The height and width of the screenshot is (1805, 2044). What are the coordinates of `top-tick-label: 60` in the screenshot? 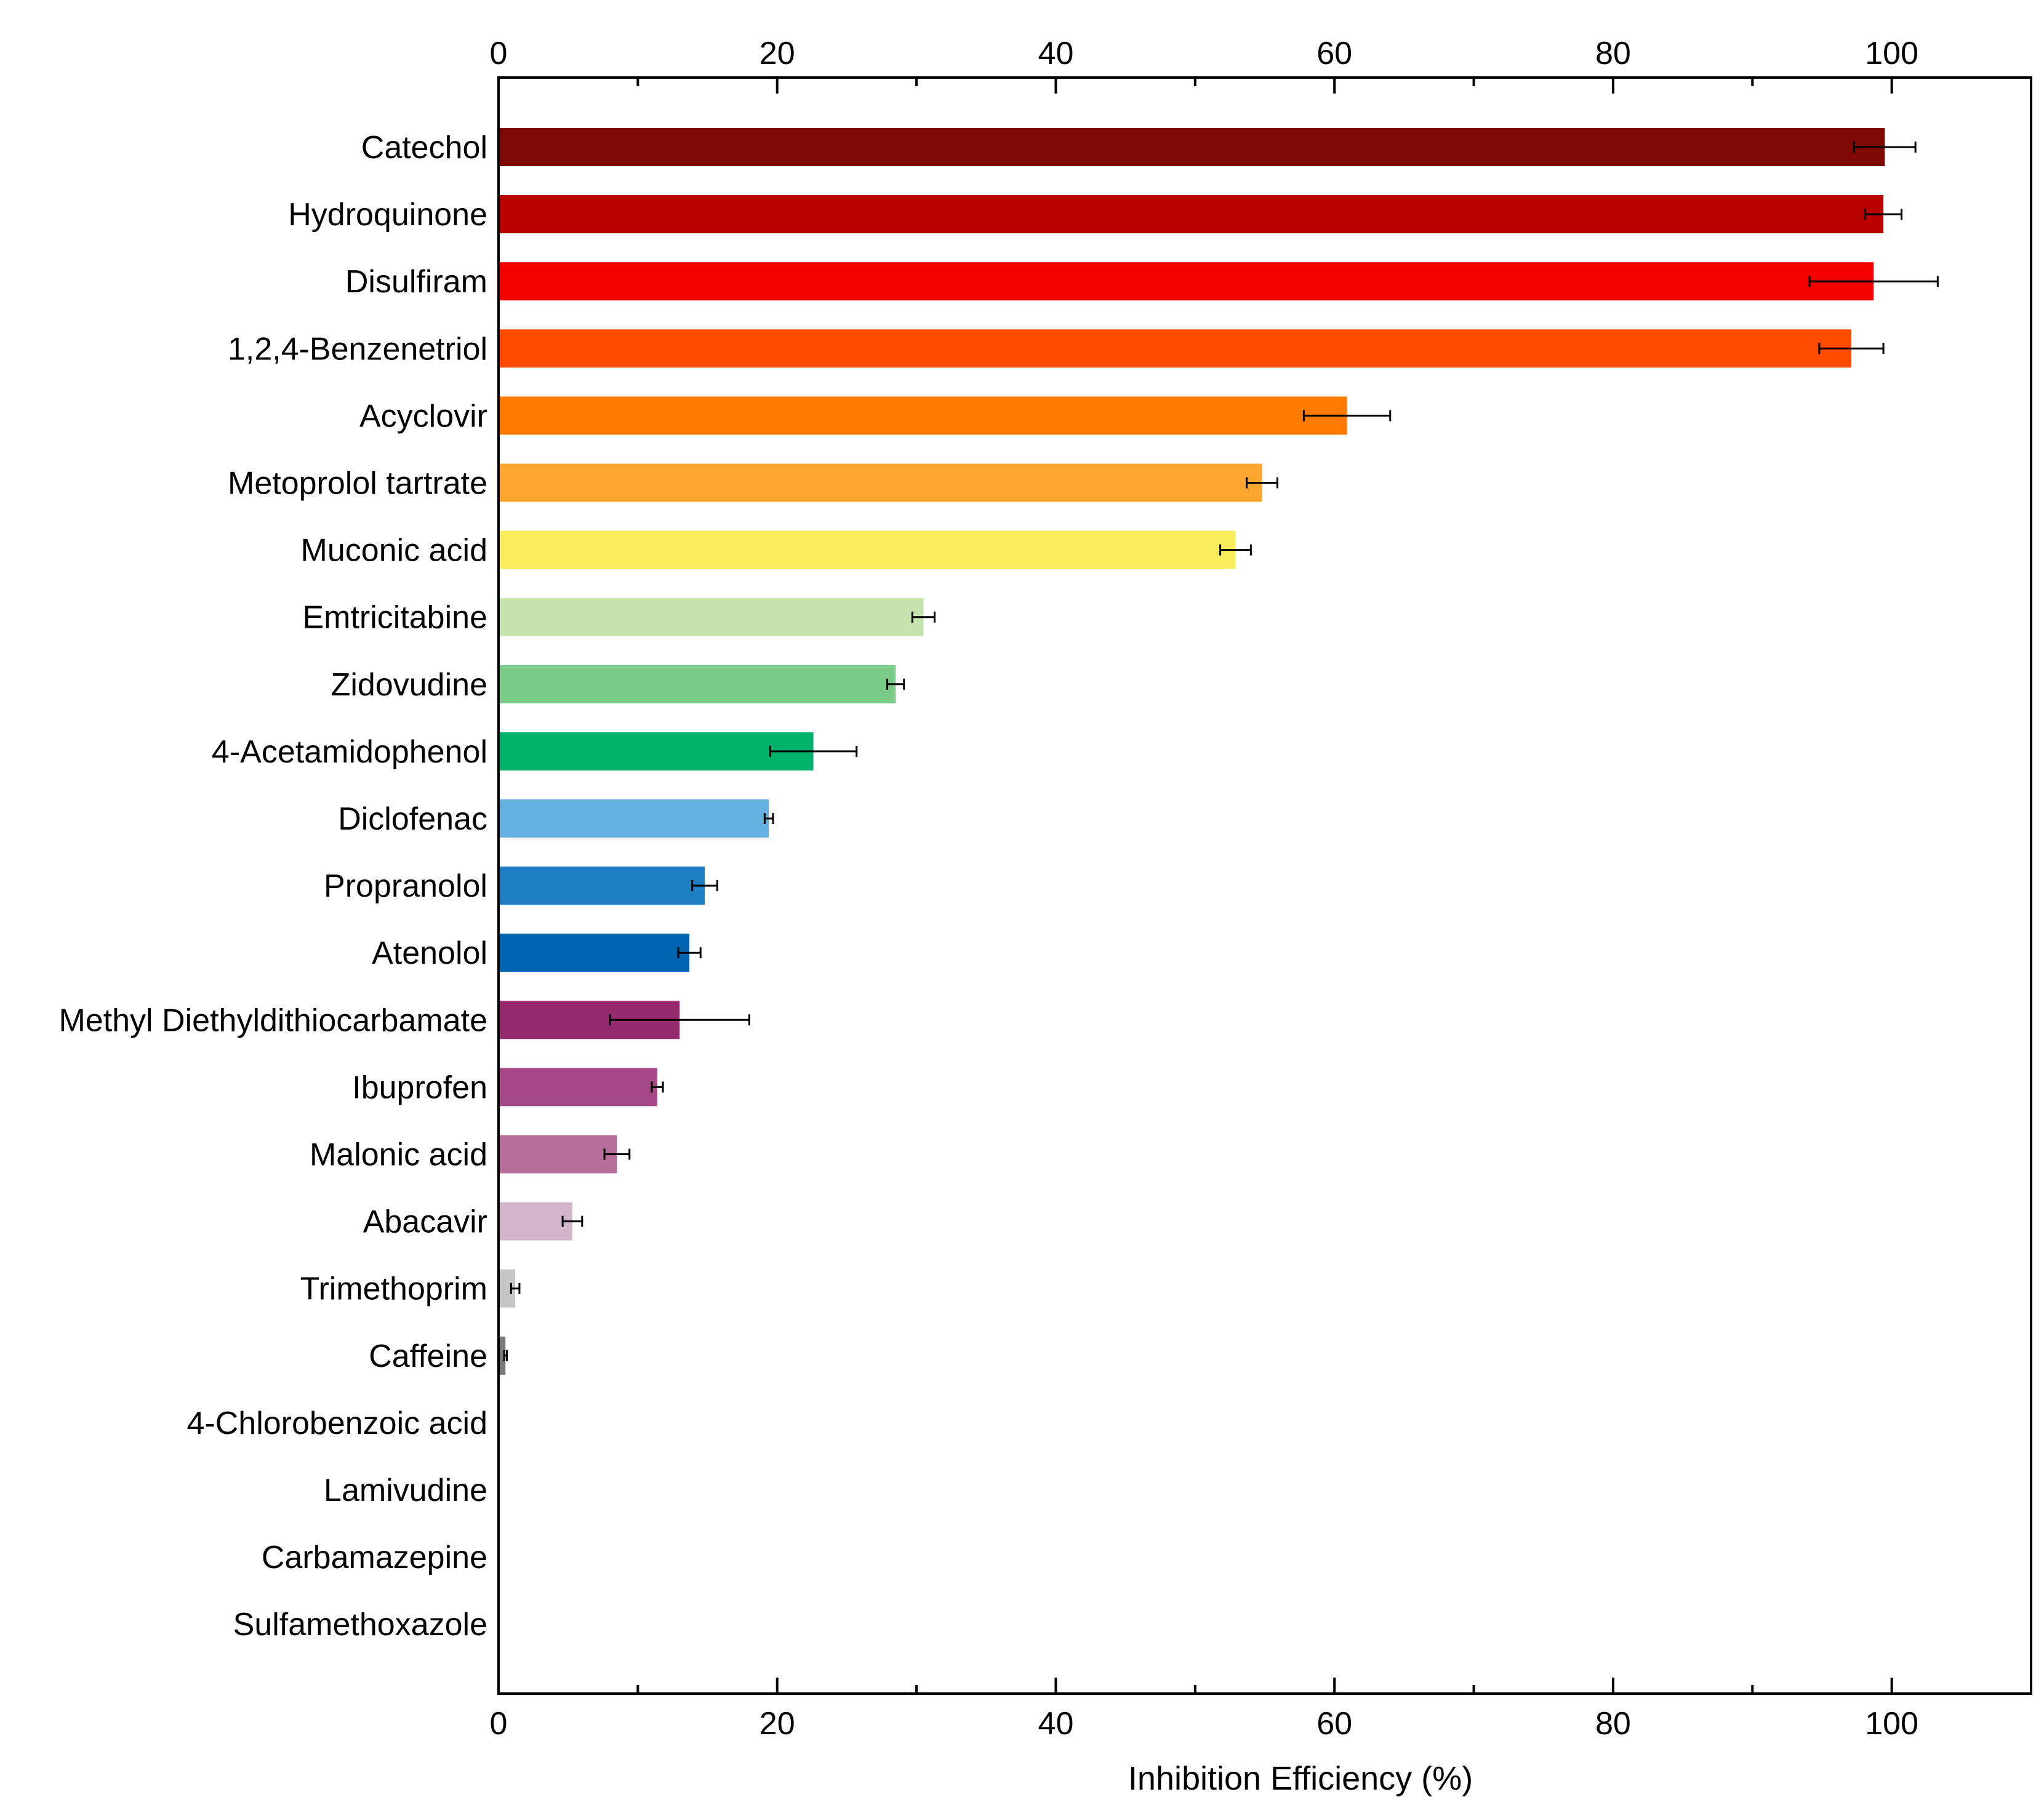 It's located at (1334, 53).